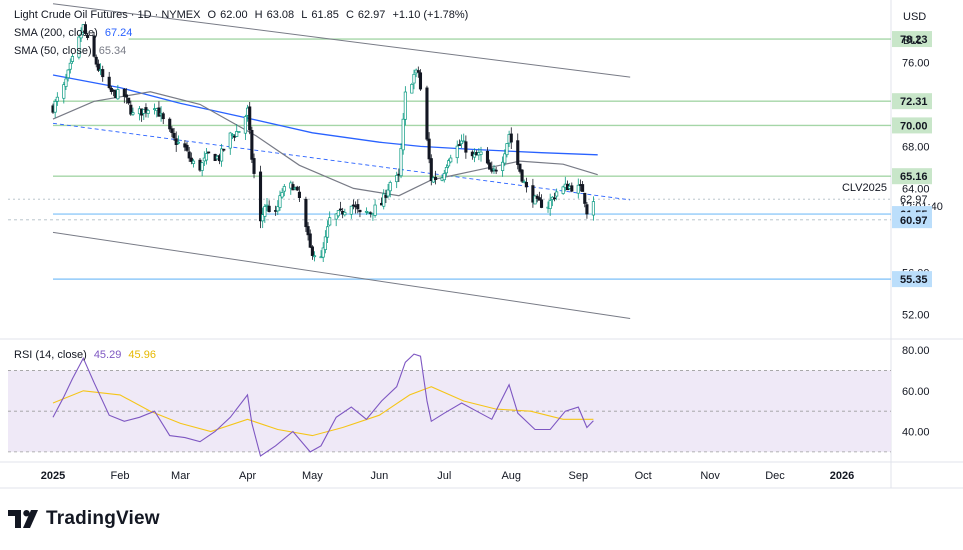 The width and height of the screenshot is (963, 550). What do you see at coordinates (444, 476) in the screenshot?
I see `x-tick-label: Jul` at bounding box center [444, 476].